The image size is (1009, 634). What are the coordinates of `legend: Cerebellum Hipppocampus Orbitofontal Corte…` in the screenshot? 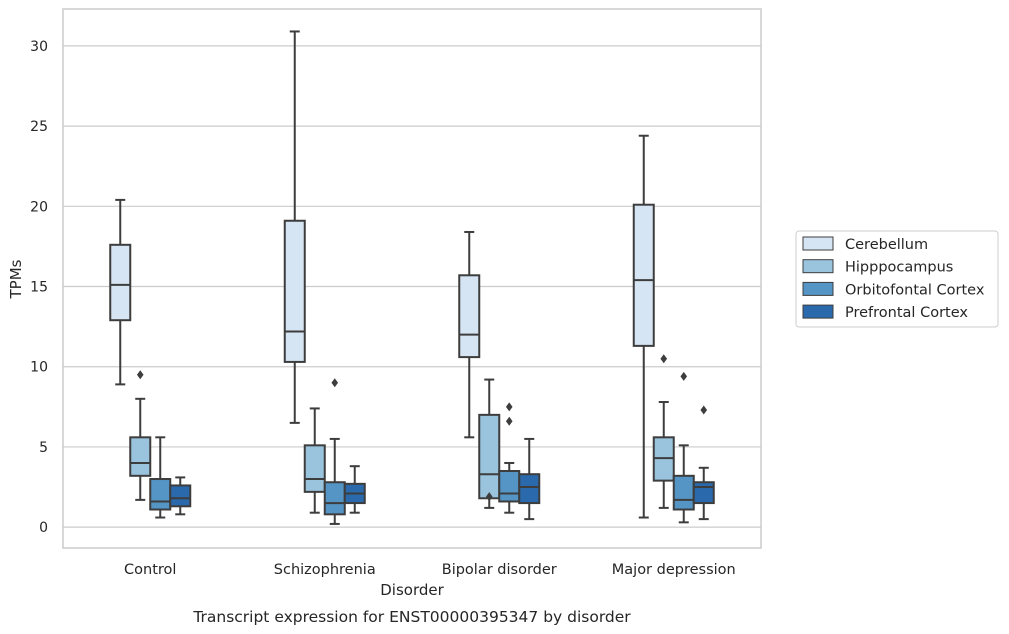 It's located at (897, 279).